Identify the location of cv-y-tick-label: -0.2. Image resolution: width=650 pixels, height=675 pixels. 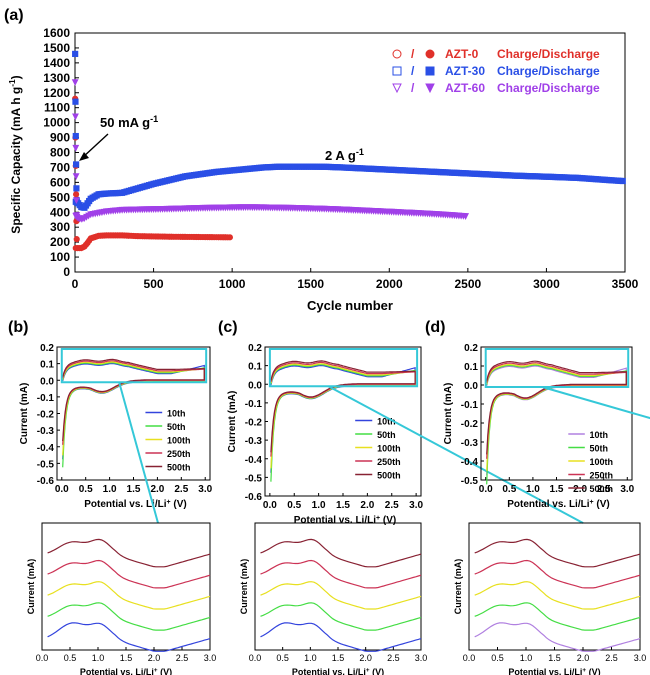
(470, 424).